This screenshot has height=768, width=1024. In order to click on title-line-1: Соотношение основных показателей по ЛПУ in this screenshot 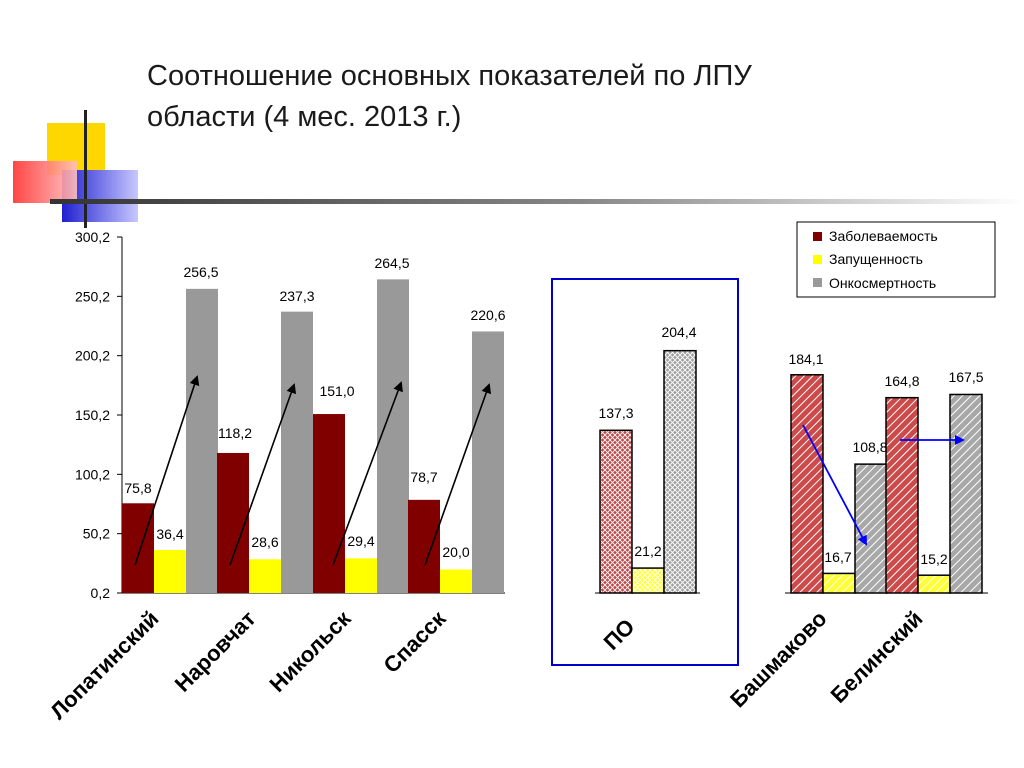, I will do `click(449, 76)`.